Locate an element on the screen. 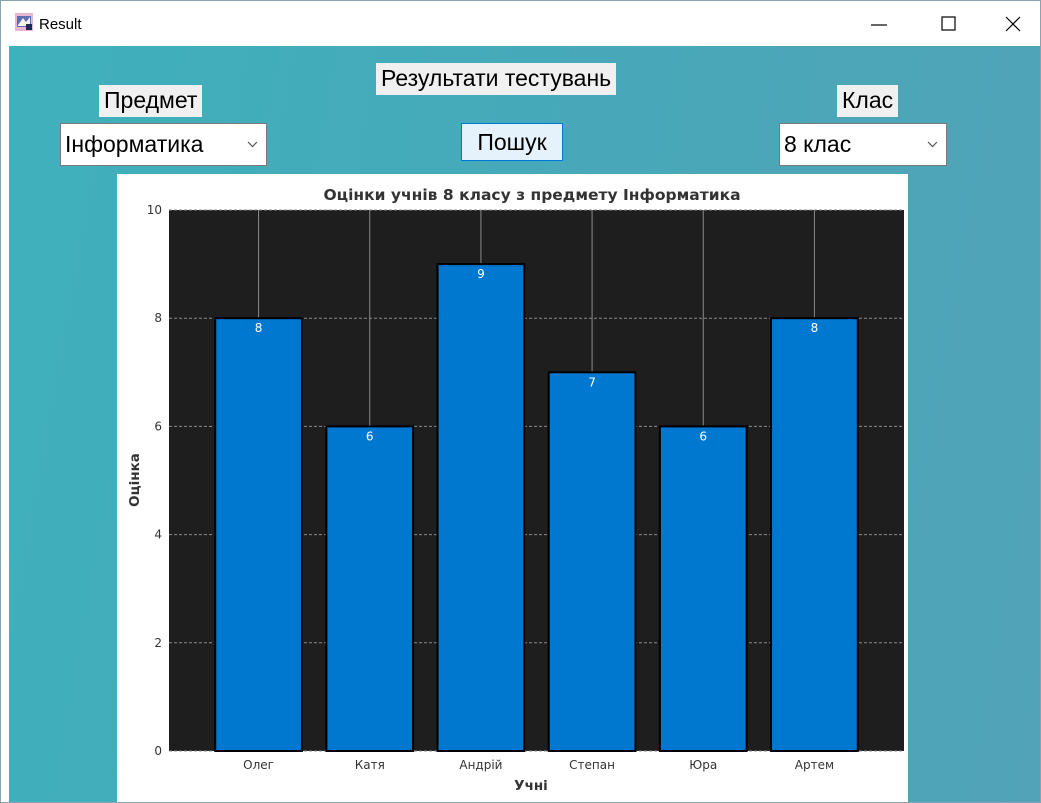 The height and width of the screenshot is (803, 1041). y-tick-label: 4 is located at coordinates (158, 535).